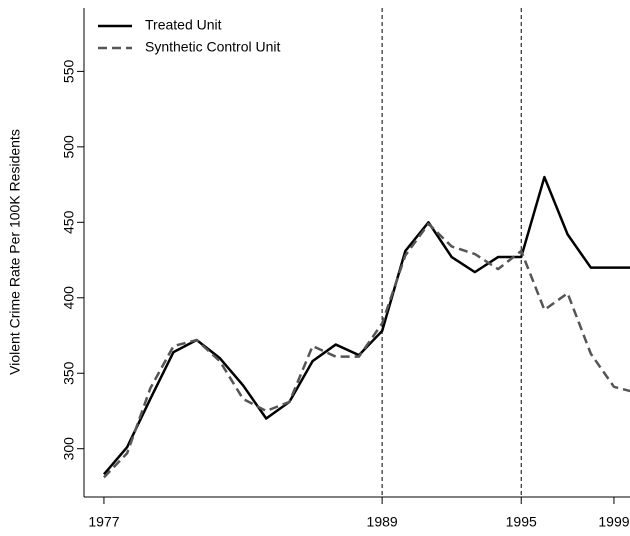  Describe the element at coordinates (69, 373) in the screenshot. I see `y-tick-label: 350` at that location.